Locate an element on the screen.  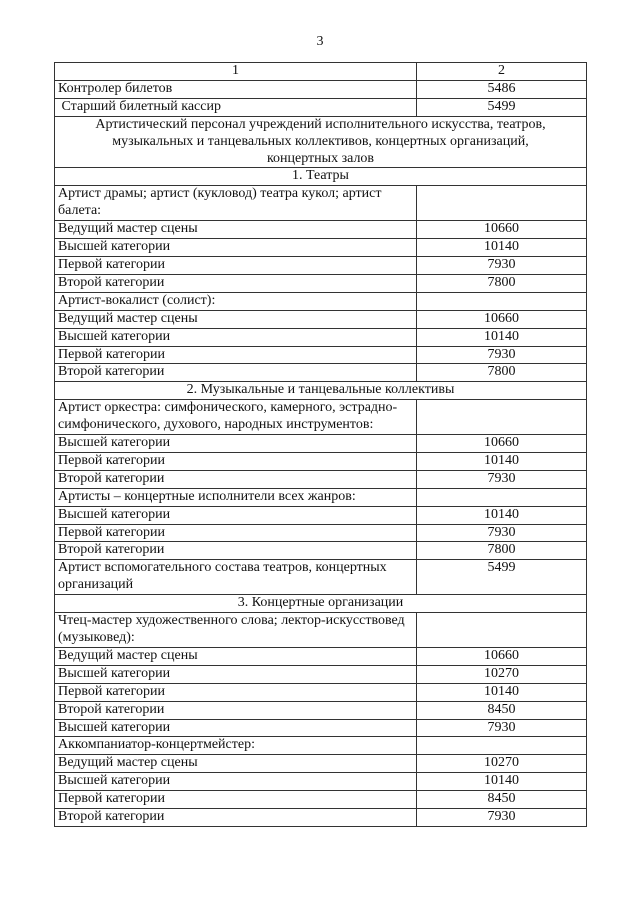
section-header-row: 1. Театры is located at coordinates (320, 177).